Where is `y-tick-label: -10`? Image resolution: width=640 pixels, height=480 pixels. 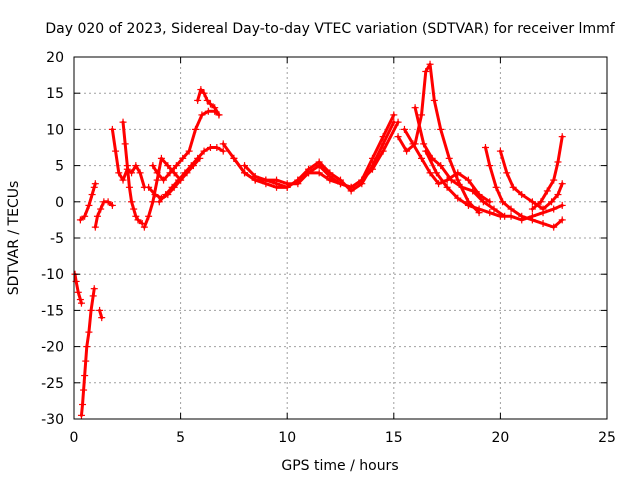
y-tick-label: -10 is located at coordinates (52, 275).